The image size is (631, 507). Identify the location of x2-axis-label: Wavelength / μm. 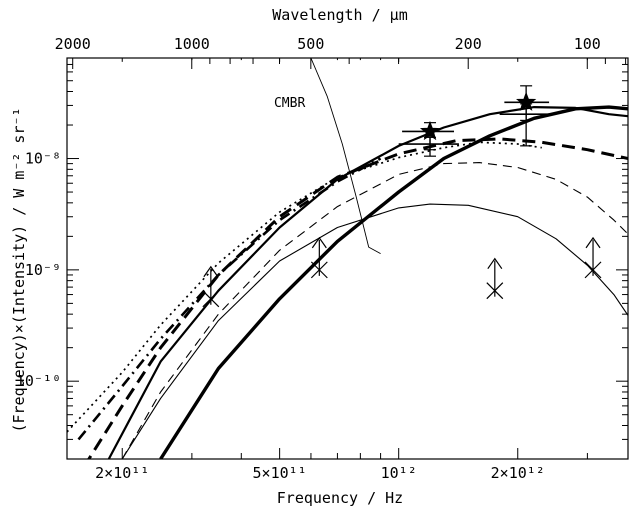
(339, 15).